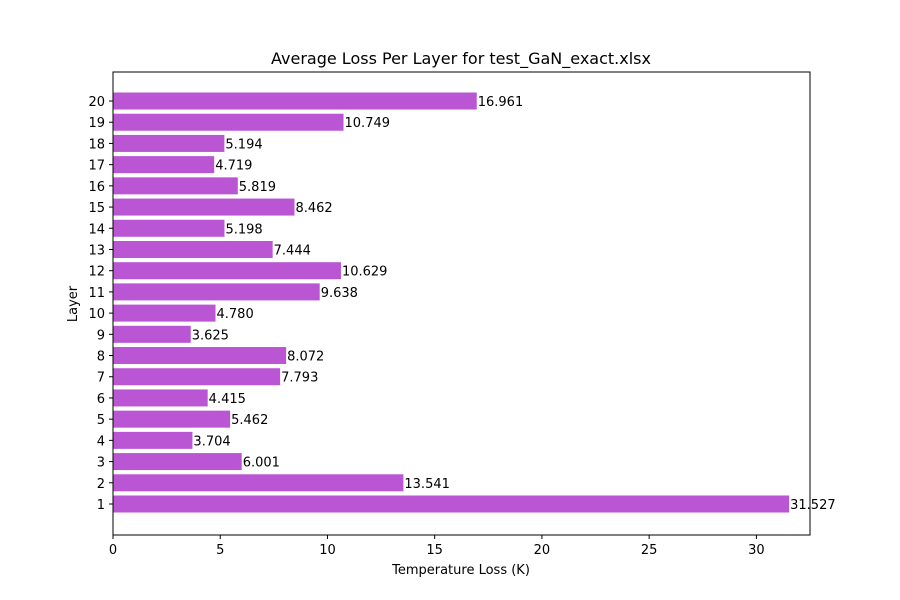  I want to click on data-label-layer-2: 13.541, so click(427, 484).